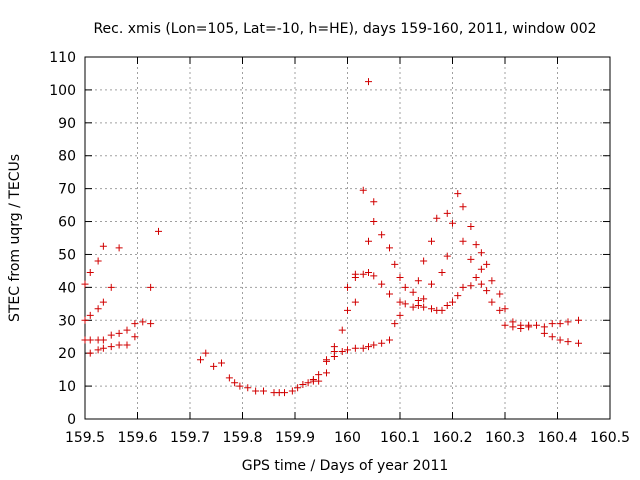 This screenshot has height=480, width=640. I want to click on y-tick-label: 70, so click(67, 190).